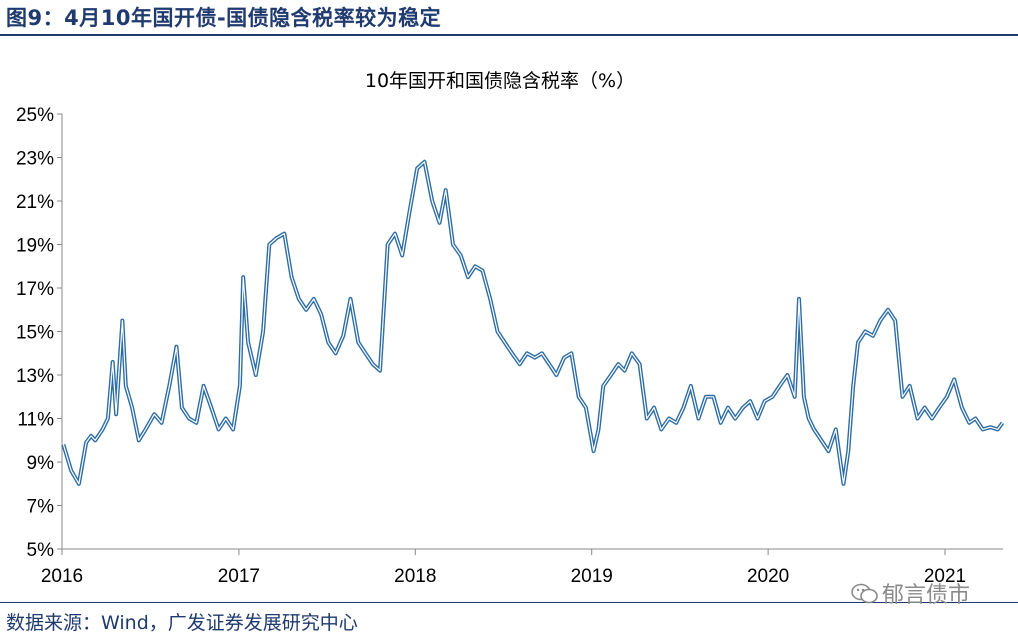 The width and height of the screenshot is (1018, 636). I want to click on watermark-label: 郁言债市, so click(926, 595).